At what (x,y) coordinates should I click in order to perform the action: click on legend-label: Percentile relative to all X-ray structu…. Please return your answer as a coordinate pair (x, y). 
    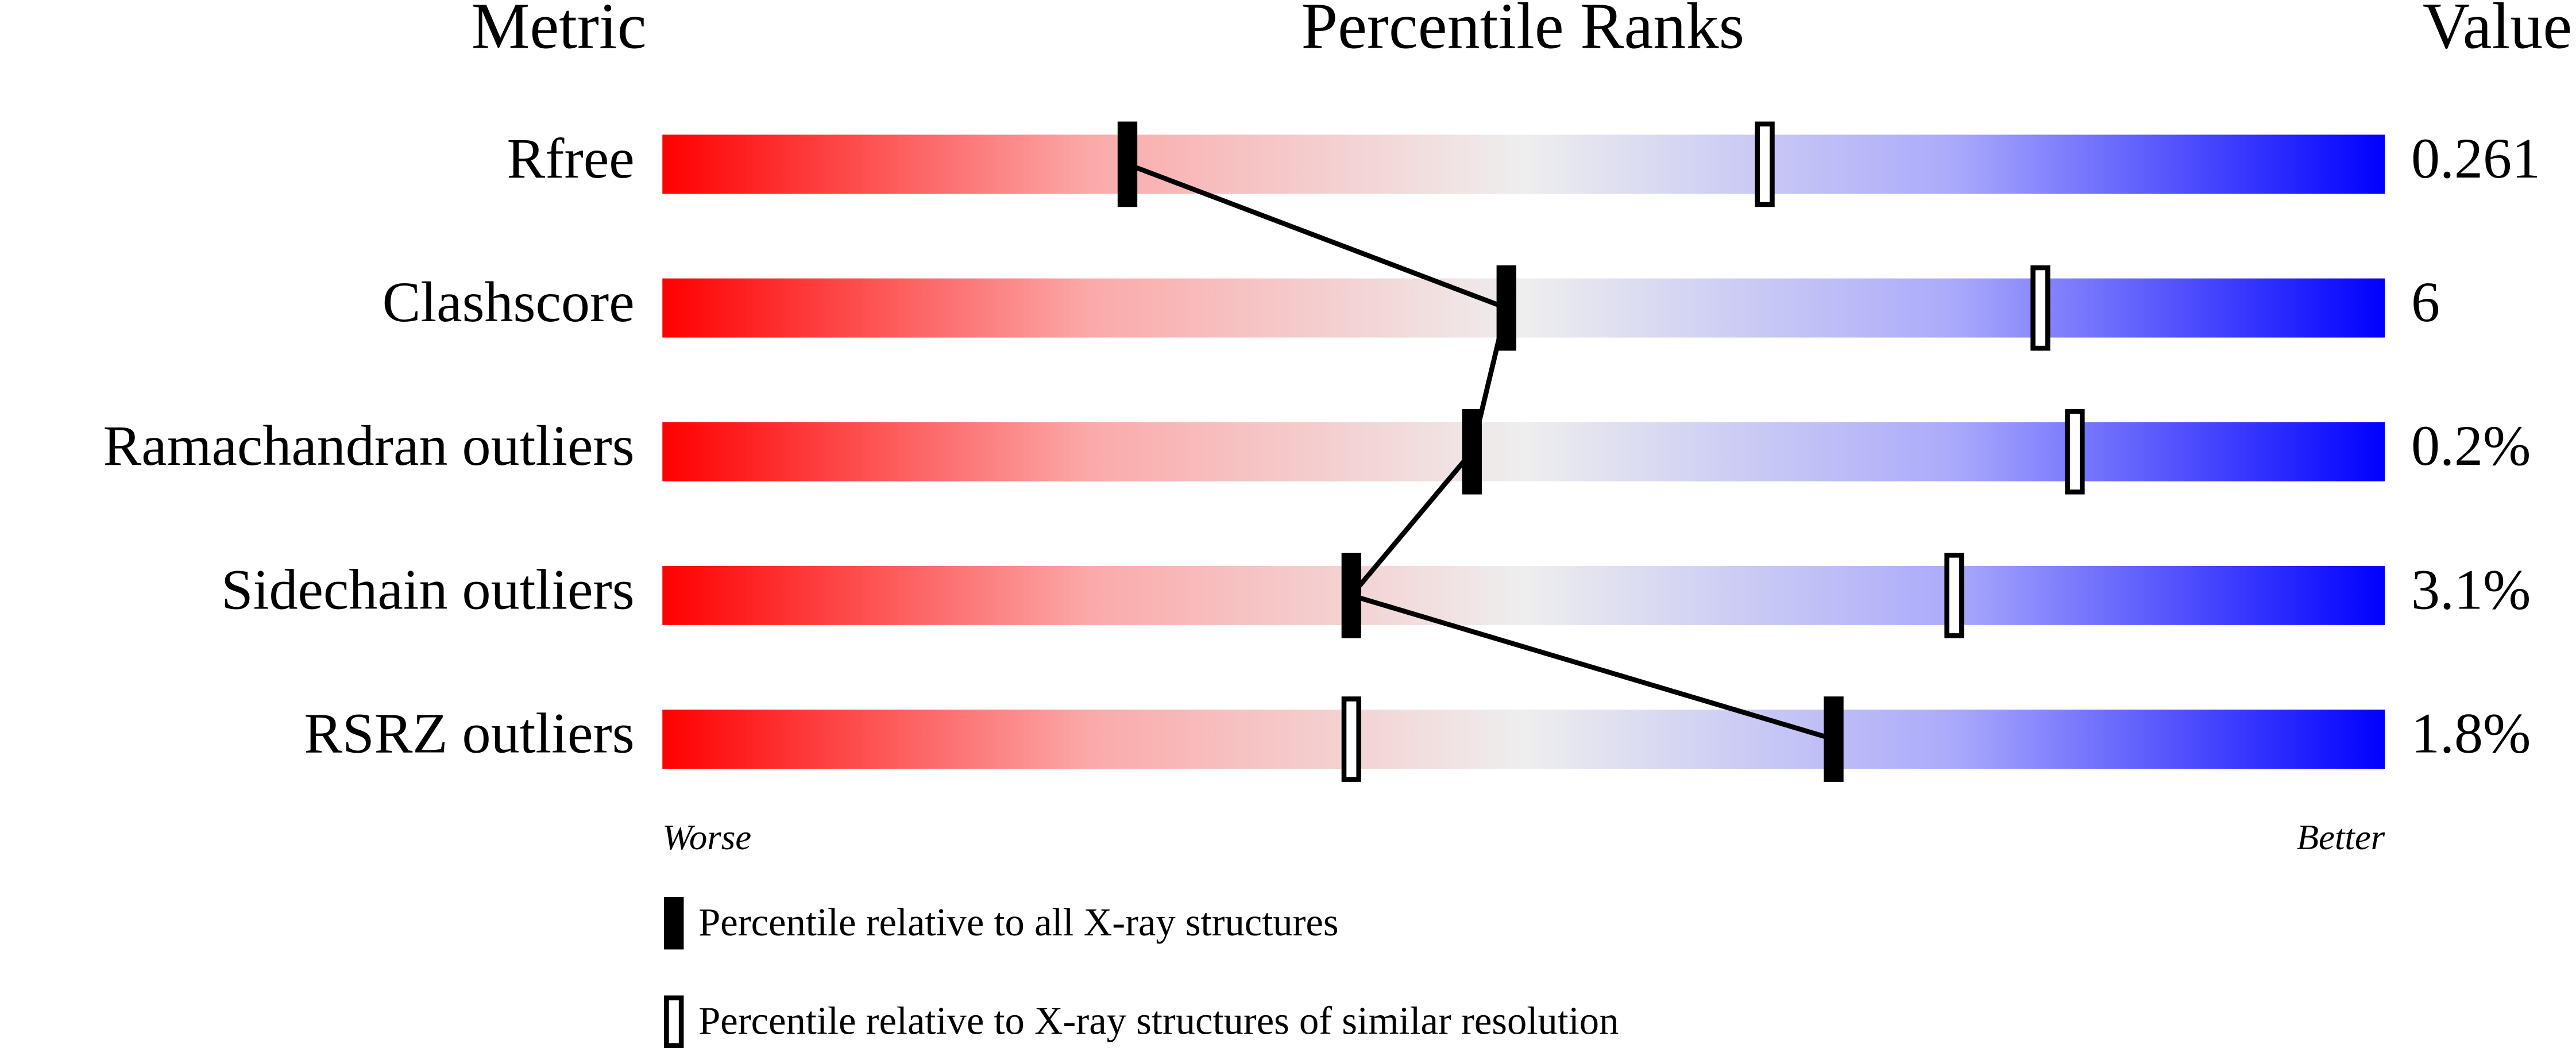
    Looking at the image, I should click on (1018, 922).